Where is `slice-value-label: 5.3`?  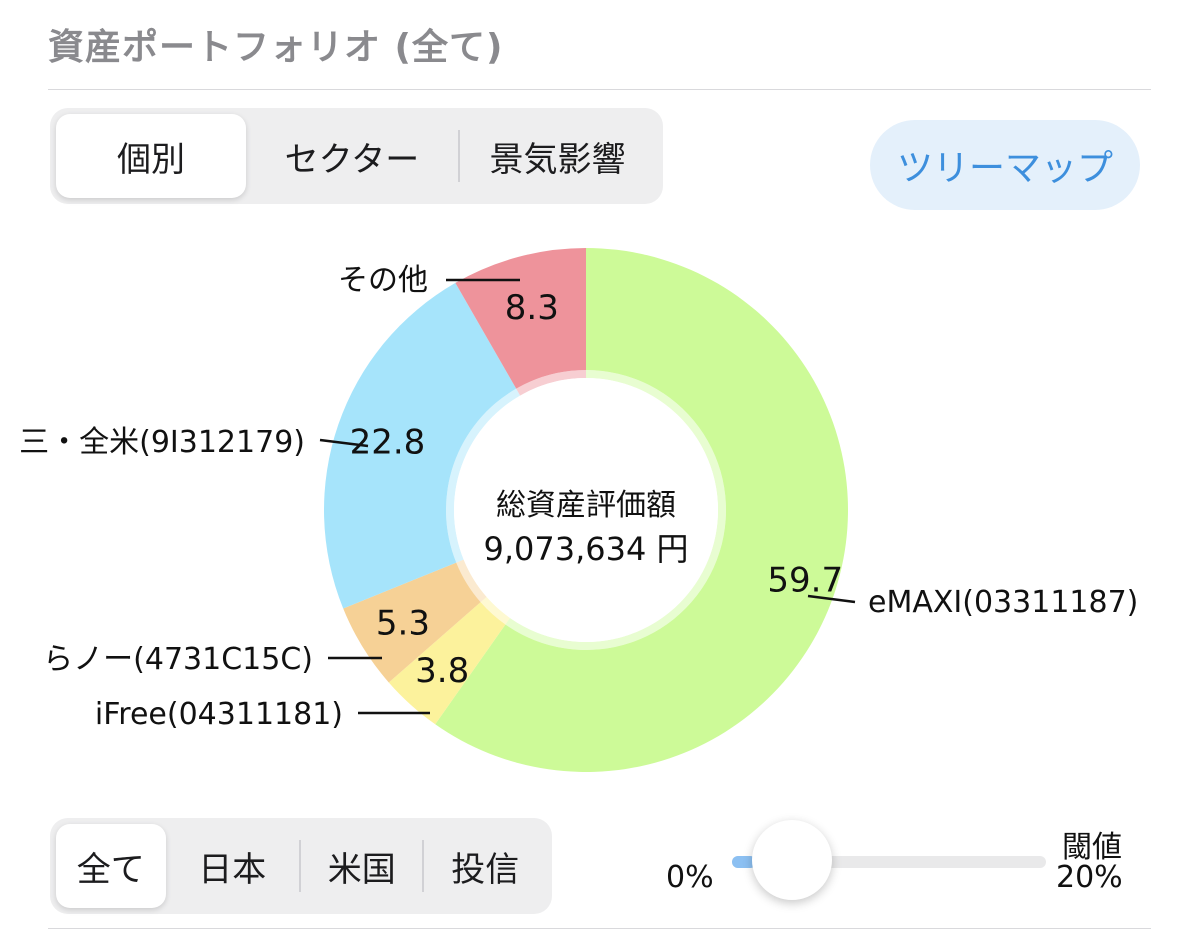
slice-value-label: 5.3 is located at coordinates (403, 624).